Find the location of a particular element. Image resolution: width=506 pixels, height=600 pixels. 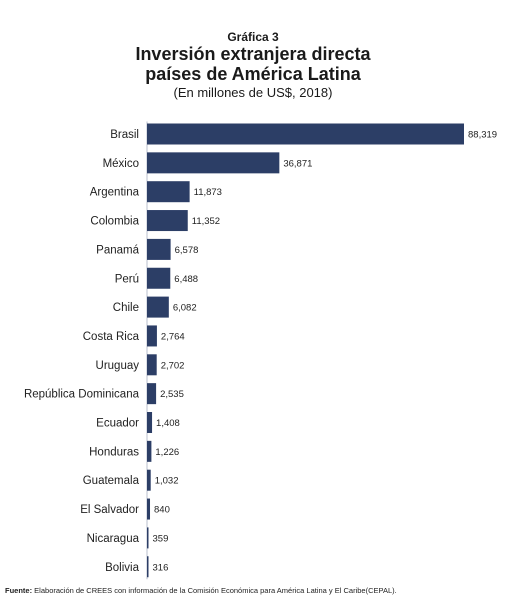

category-label: Brasil is located at coordinates (124, 135).